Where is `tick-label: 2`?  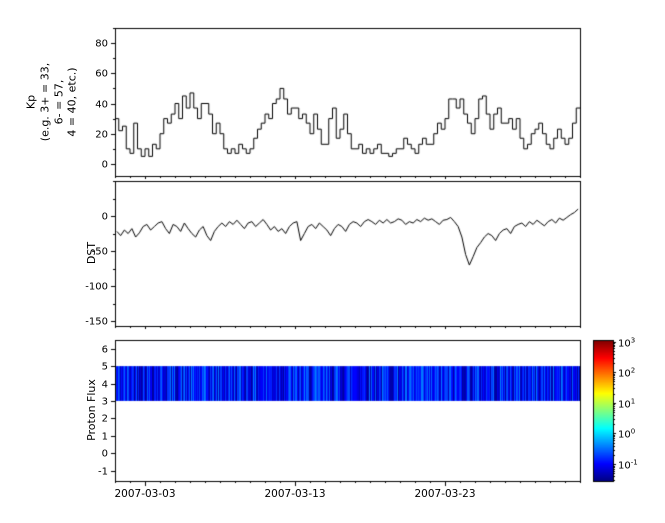 tick-label: 2 is located at coordinates (104, 418).